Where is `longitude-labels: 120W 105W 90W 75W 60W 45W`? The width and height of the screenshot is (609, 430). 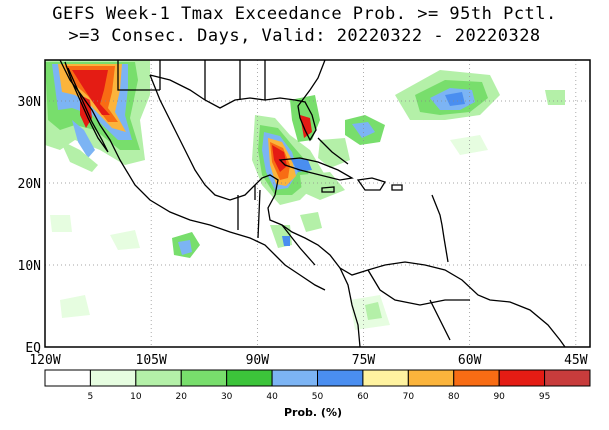 longitude-labels: 120W 105W 90W 75W 60W 45W is located at coordinates (308, 360).